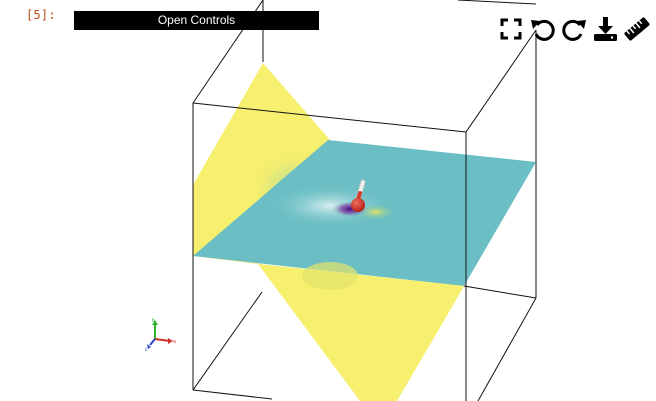  I want to click on cell-prompt: [5]:, so click(41, 15).